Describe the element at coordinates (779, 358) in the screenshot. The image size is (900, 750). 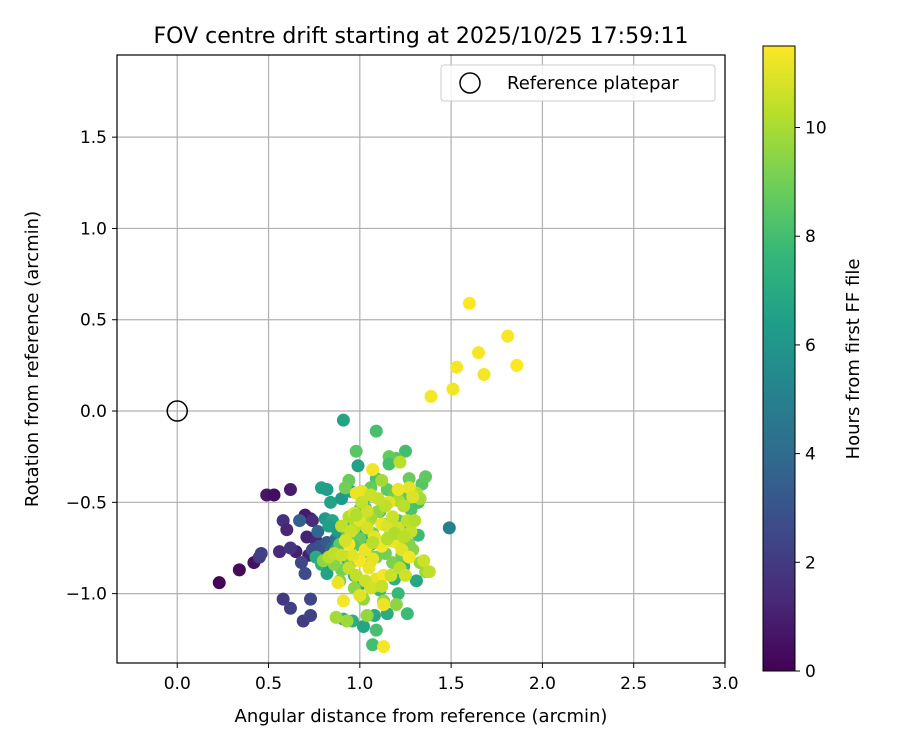
I see `colorbar-gradient` at that location.